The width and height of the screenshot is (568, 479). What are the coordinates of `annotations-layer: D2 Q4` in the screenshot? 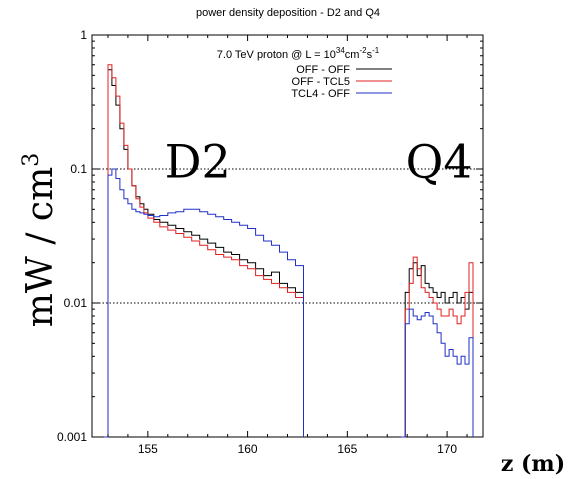 It's located at (319, 161).